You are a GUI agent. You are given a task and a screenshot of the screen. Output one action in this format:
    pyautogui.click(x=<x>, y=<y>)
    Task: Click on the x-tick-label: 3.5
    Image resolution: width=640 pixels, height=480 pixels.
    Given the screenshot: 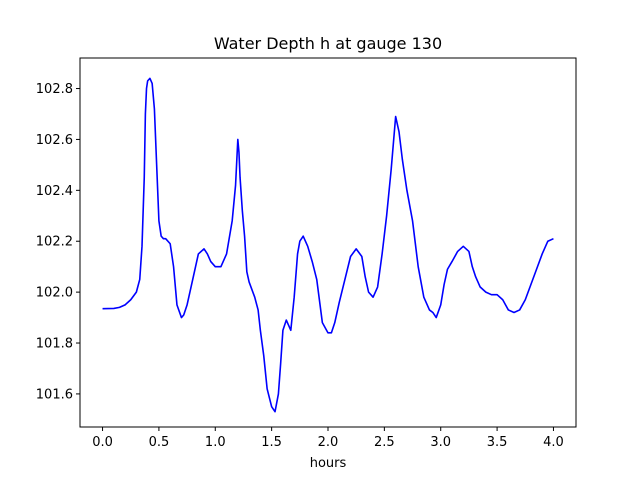 What is the action you would take?
    pyautogui.click(x=497, y=442)
    